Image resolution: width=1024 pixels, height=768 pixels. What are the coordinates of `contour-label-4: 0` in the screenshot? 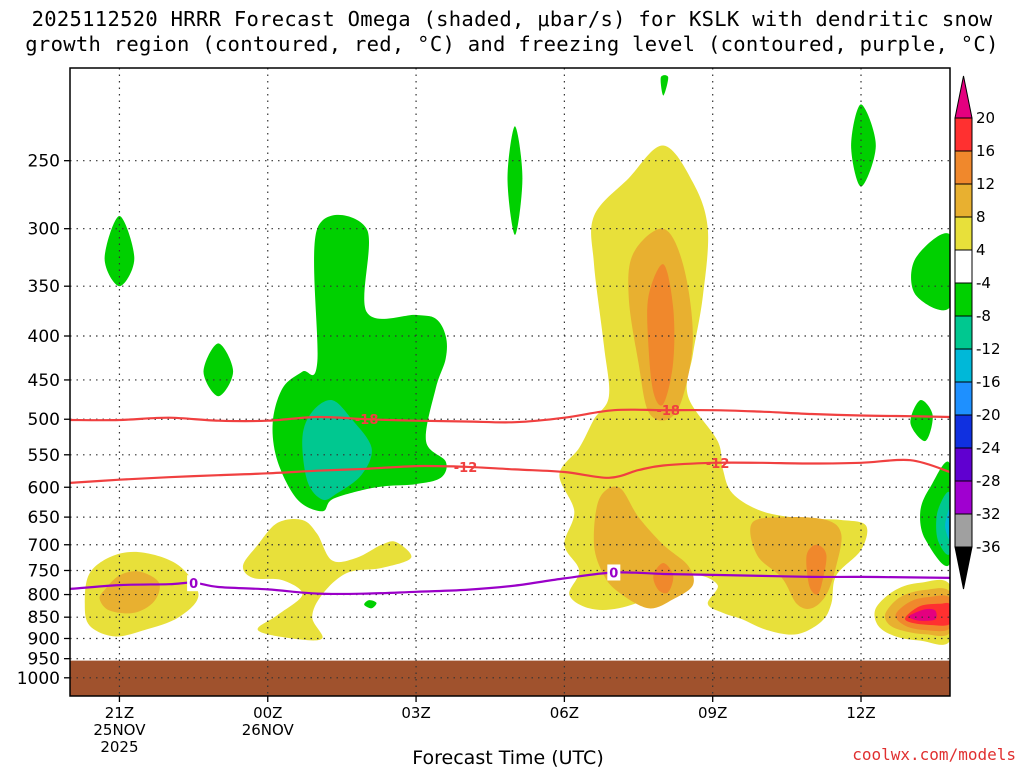 It's located at (193, 584).